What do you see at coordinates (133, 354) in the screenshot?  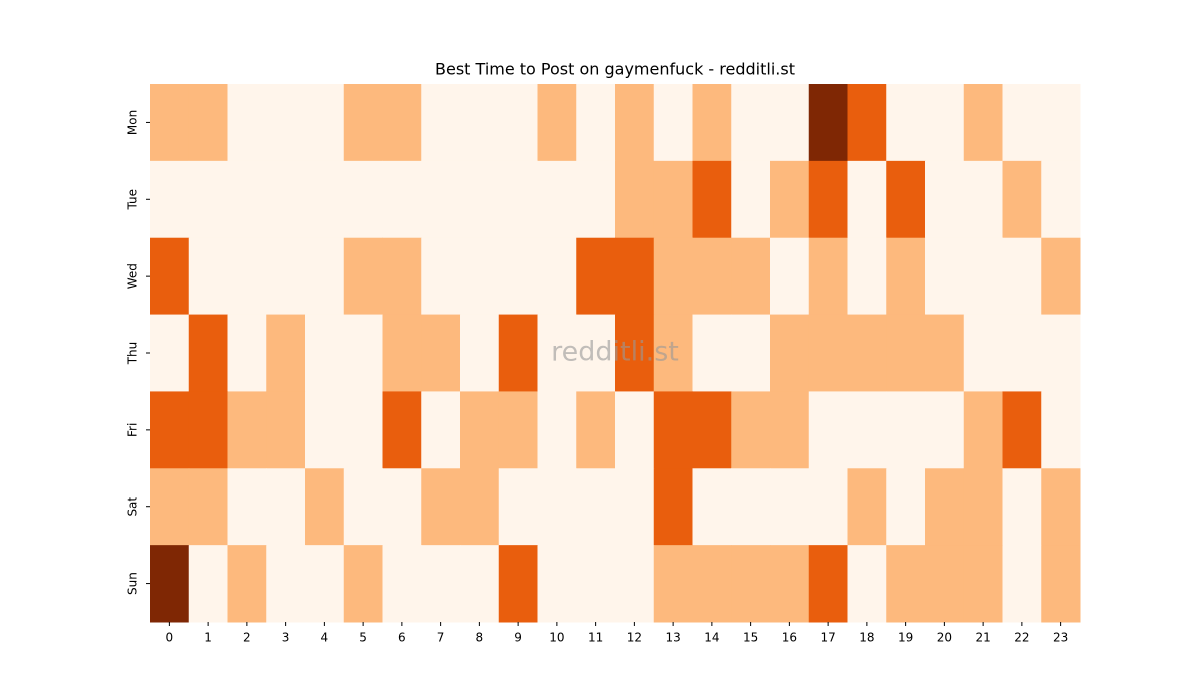 I see `y-tick-label: Thu` at bounding box center [133, 354].